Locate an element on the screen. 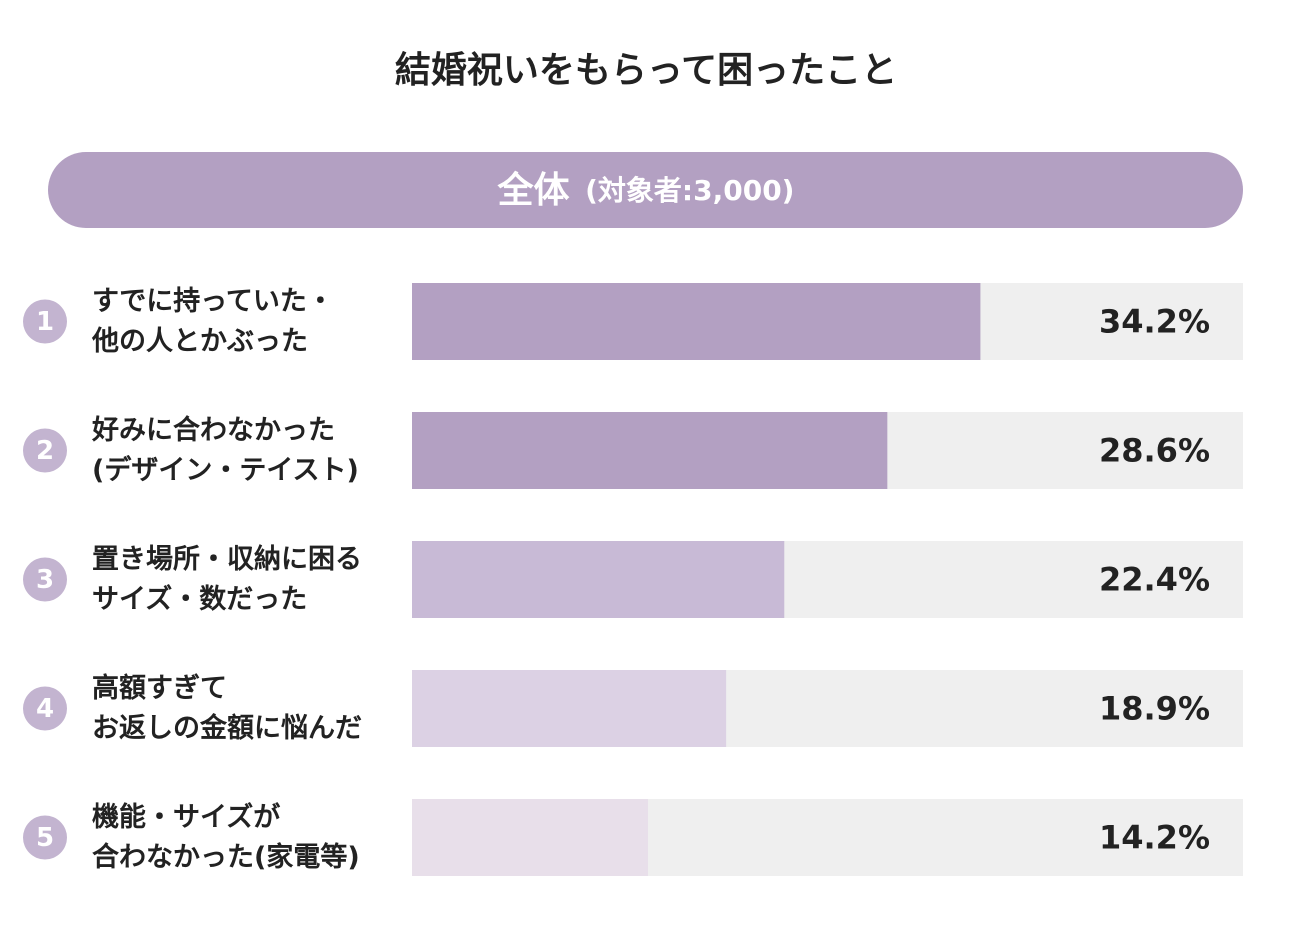 Image resolution: width=1292 pixels, height=944 pixels. category-label: 合わなかった(家電等) is located at coordinates (226, 857).